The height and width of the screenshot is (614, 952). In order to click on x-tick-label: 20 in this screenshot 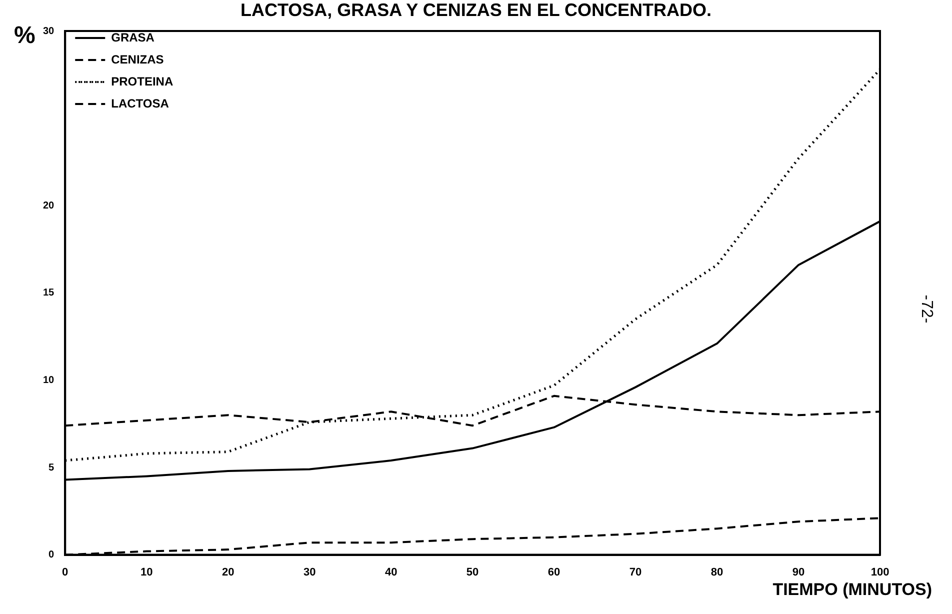, I will do `click(228, 572)`.